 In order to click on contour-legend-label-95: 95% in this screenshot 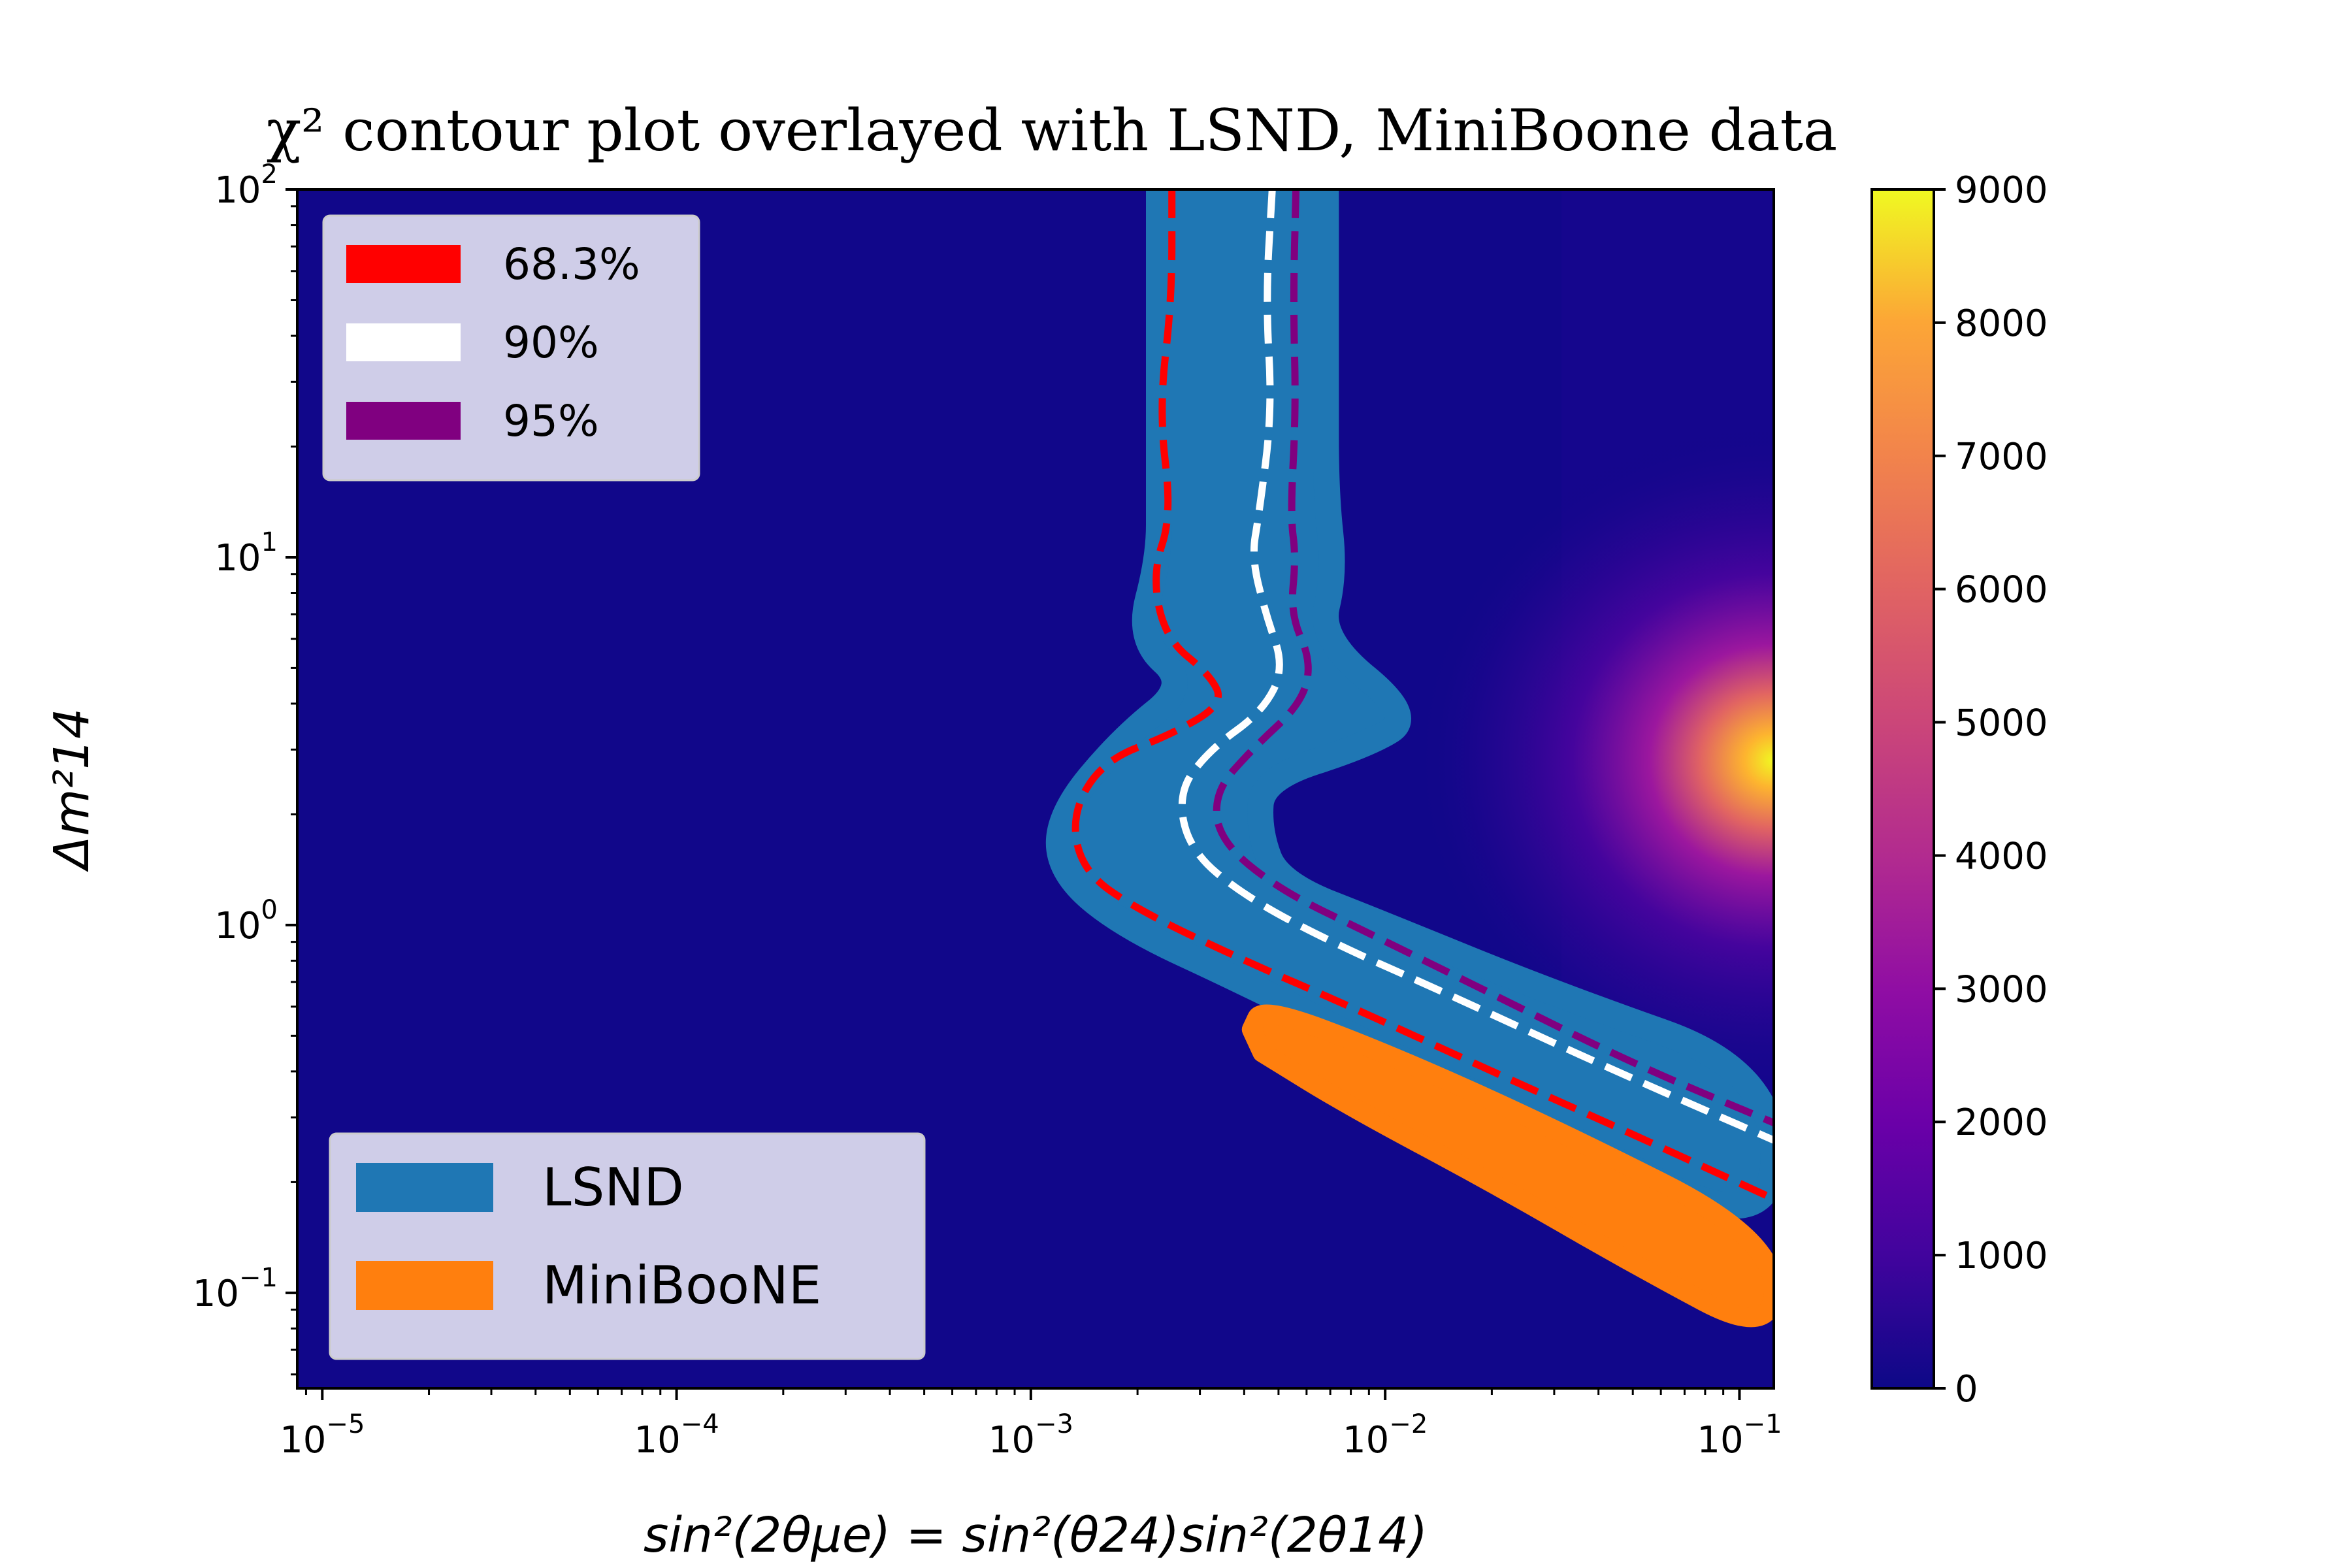, I will do `click(551, 421)`.